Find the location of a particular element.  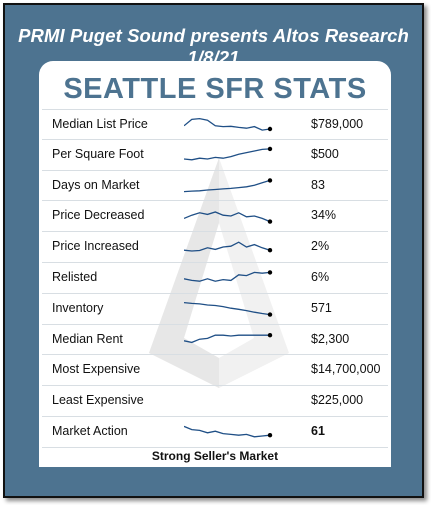

stat-row: Per Square Foot $500 is located at coordinates (215, 155).